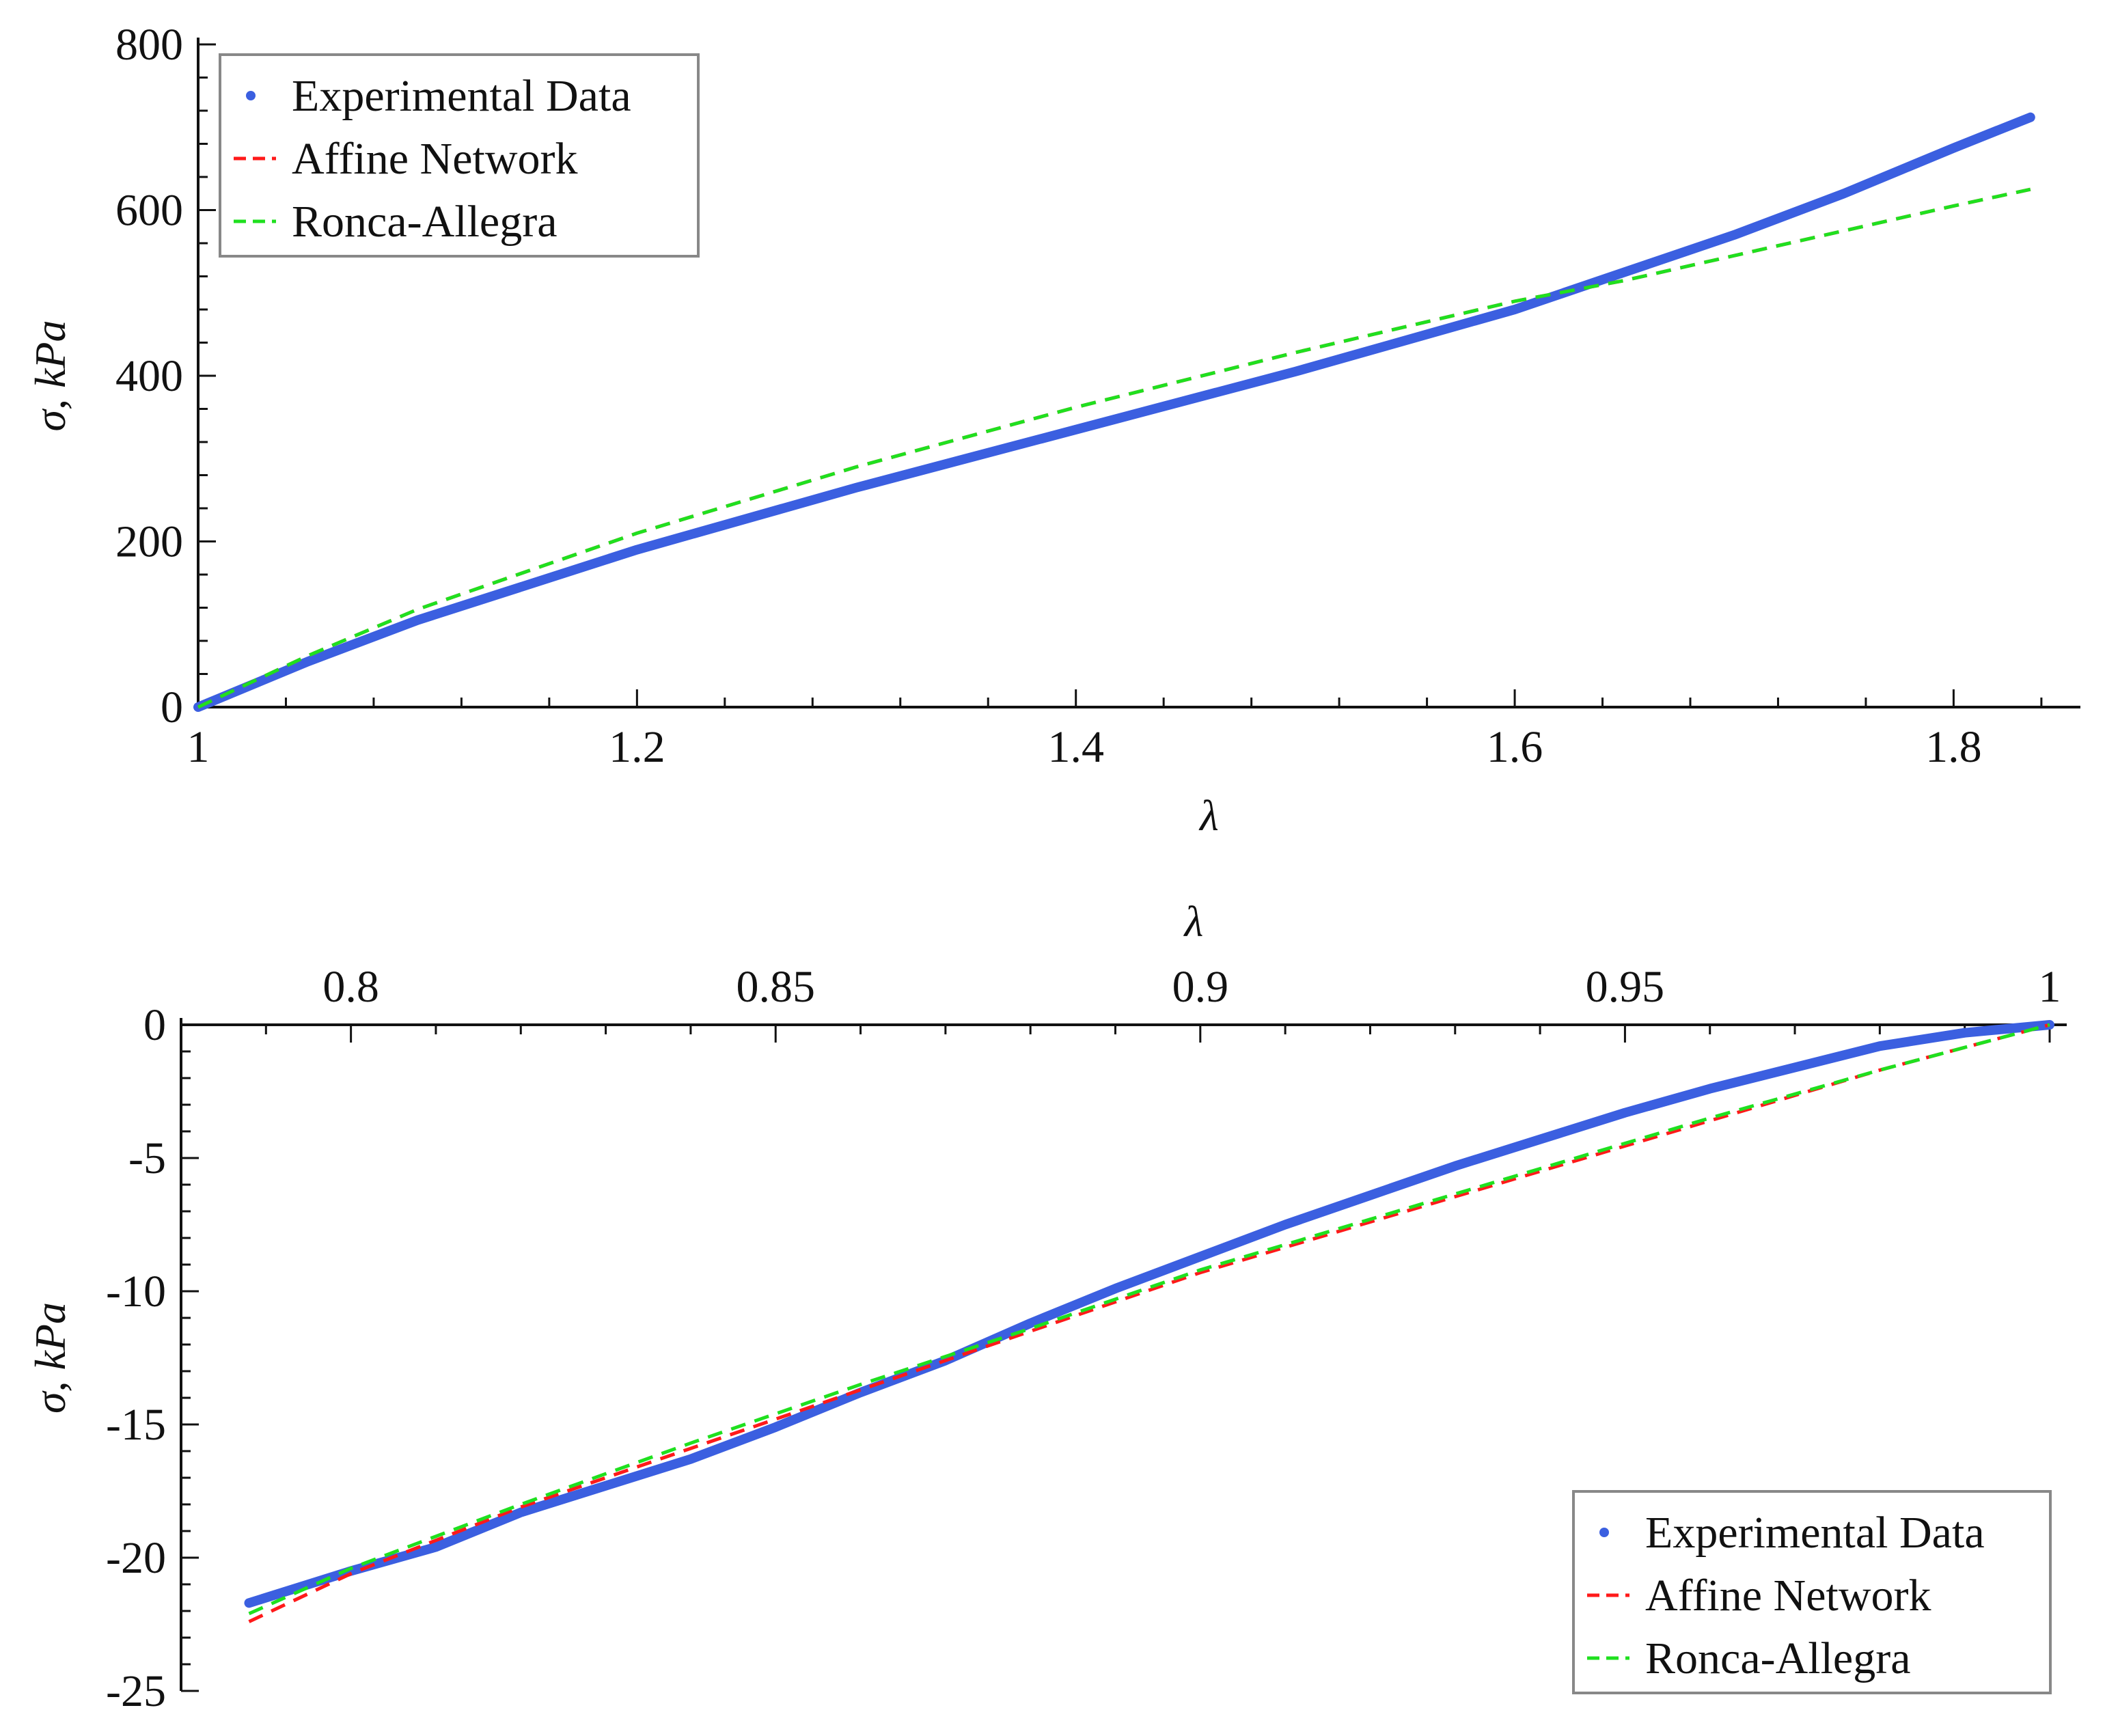  Describe the element at coordinates (149, 376) in the screenshot. I see `y-tick-label: 400` at that location.